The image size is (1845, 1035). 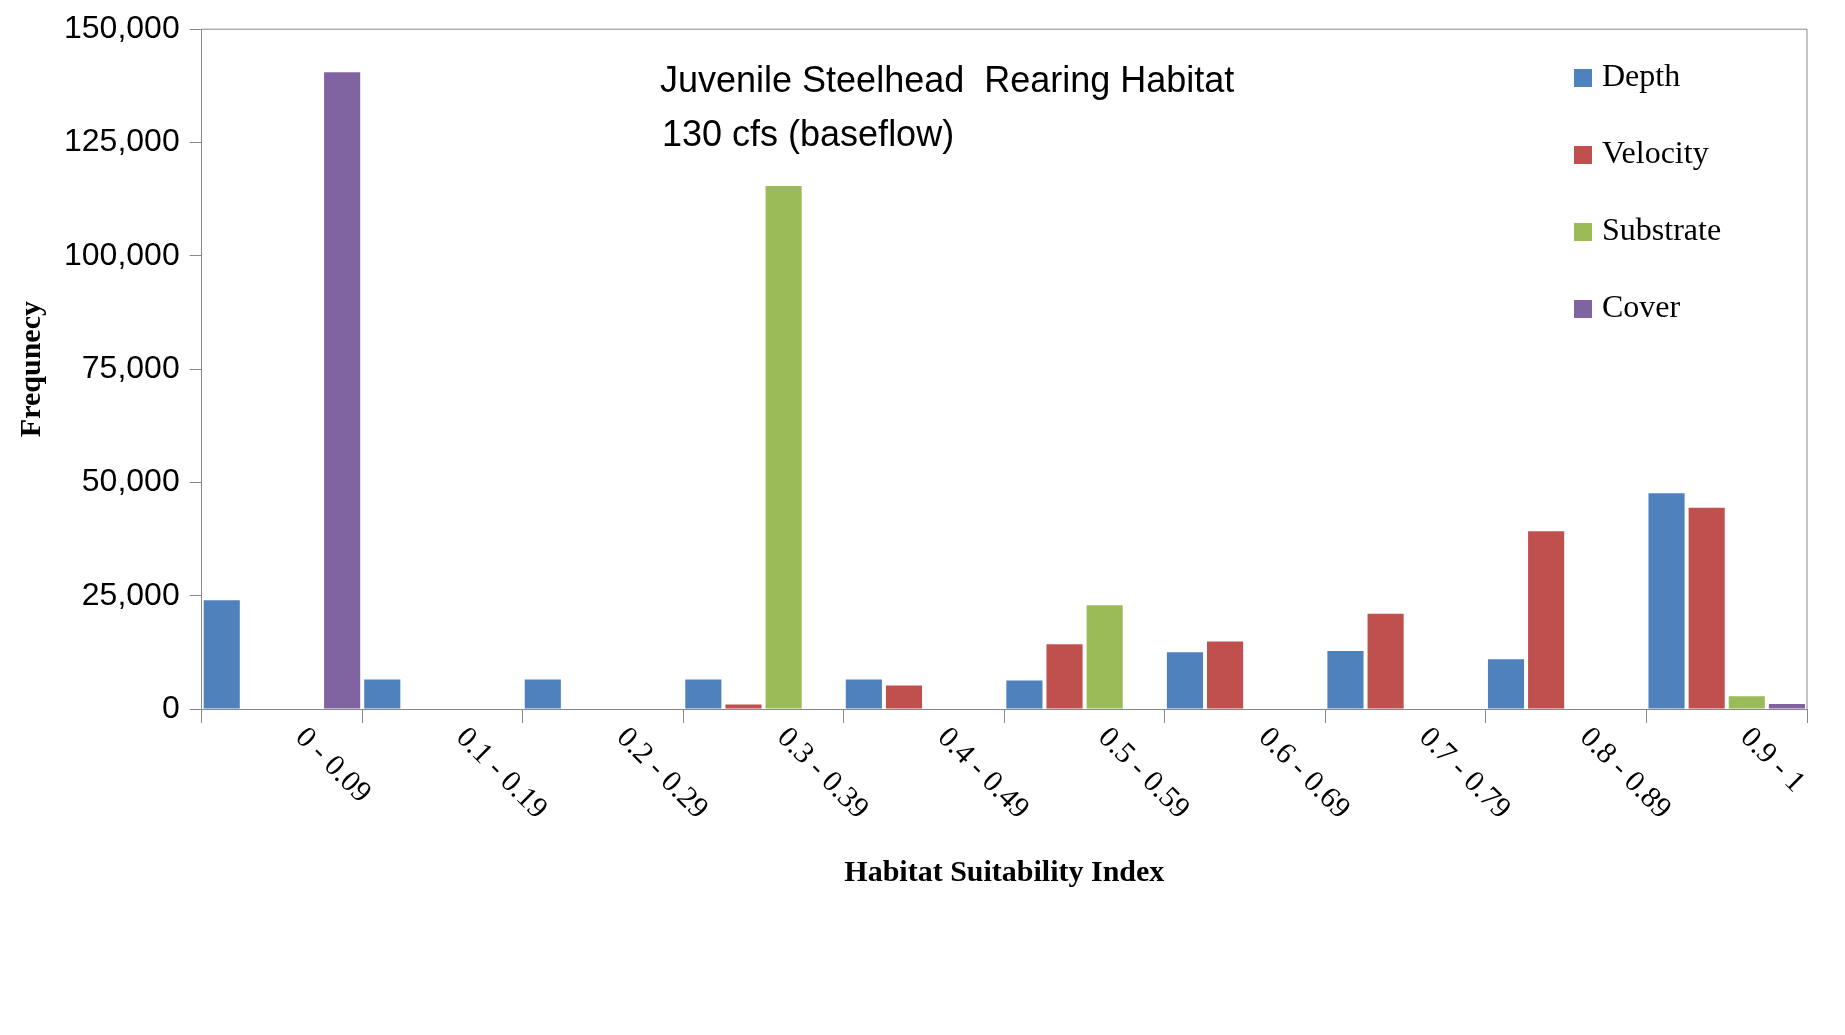 I want to click on x-tick-label: 0 - 0.09, so click(x=334, y=764).